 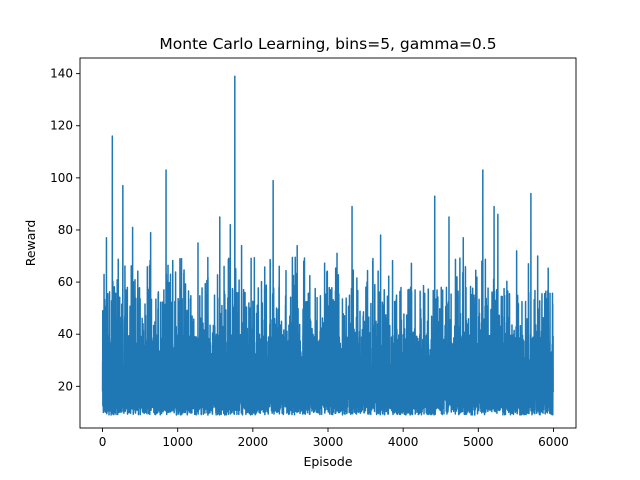 I want to click on y-tick-label: 80, so click(x=65, y=230).